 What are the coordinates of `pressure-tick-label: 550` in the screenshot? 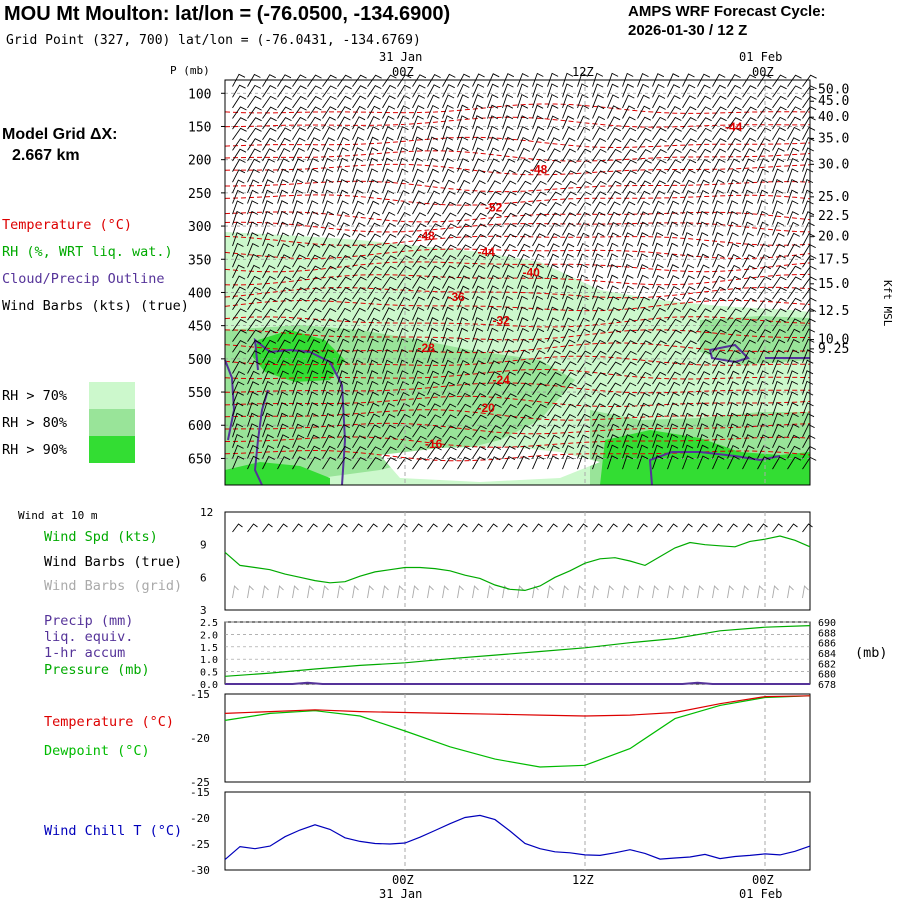 It's located at (199, 393).